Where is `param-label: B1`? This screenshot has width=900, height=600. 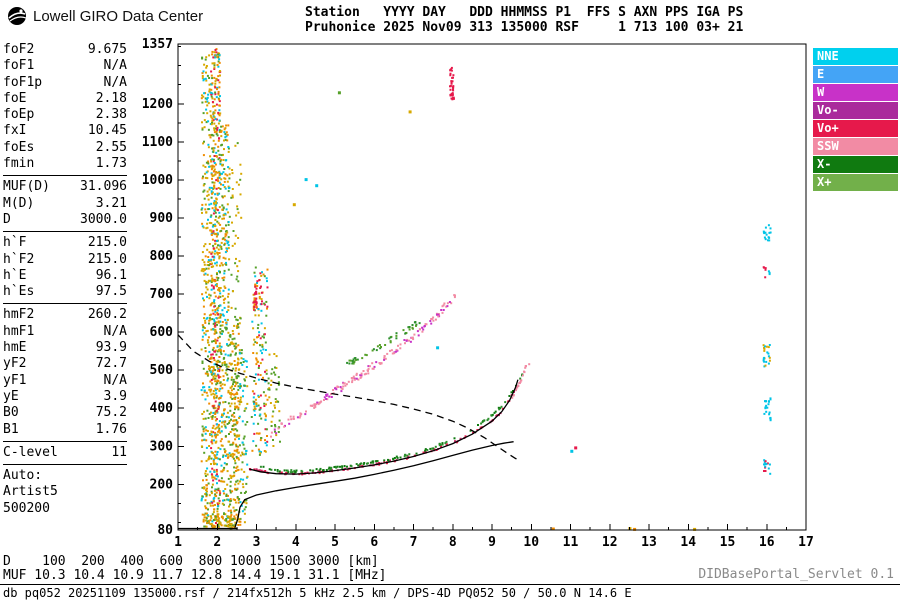
param-label: B1 is located at coordinates (11, 429).